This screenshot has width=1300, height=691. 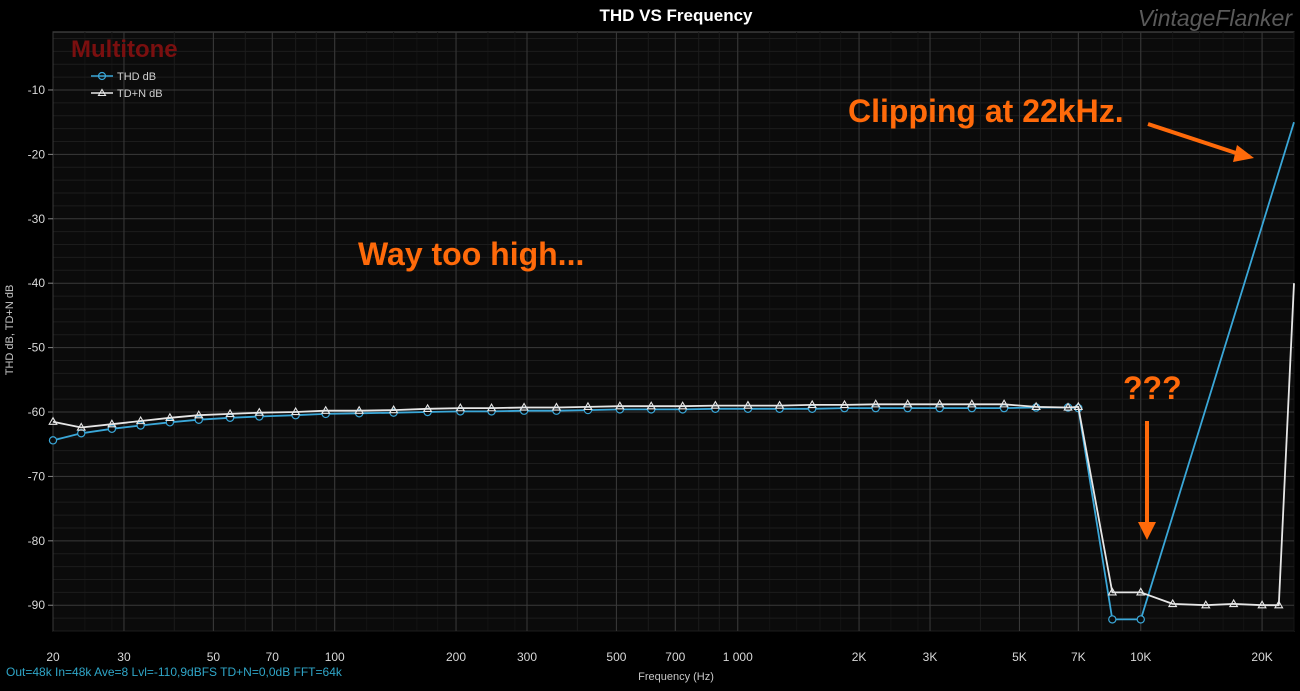 What do you see at coordinates (37, 283) in the screenshot?
I see `y-tick-label: -40` at bounding box center [37, 283].